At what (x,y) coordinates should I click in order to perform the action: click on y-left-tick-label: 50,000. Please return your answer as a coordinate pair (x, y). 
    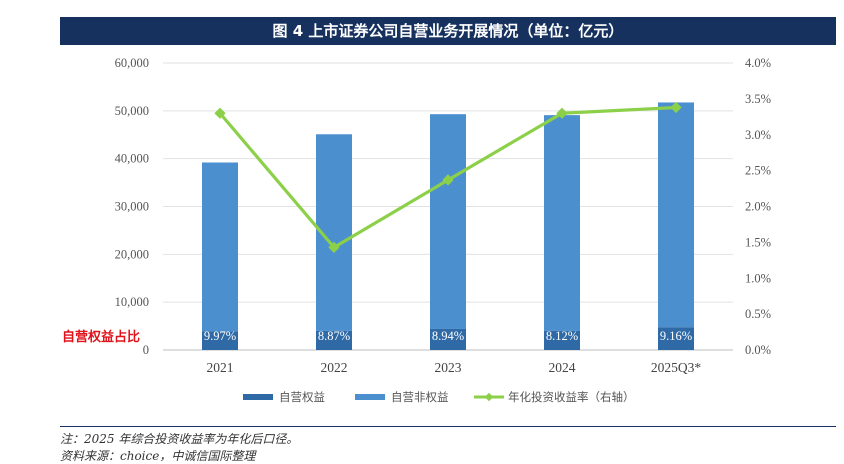
    Looking at the image, I should click on (132, 111).